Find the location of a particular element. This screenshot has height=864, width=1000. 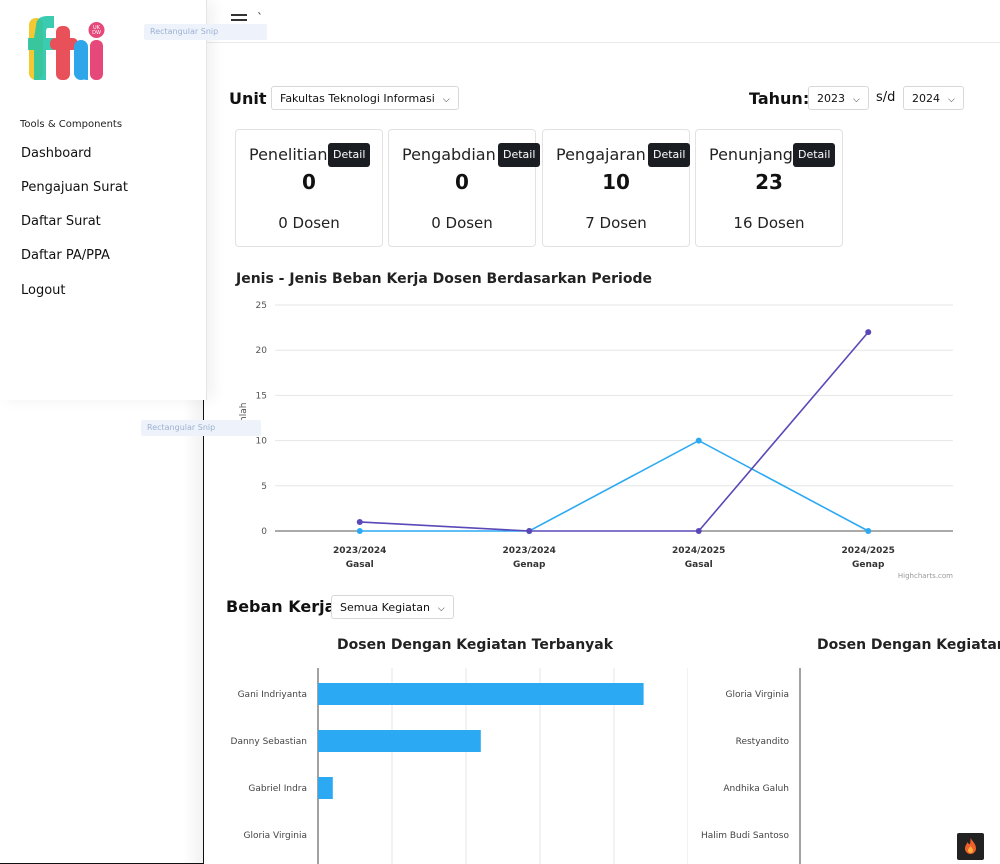

nav-item-pengajuan-surat: Pengajuan Surat is located at coordinates (74, 187).